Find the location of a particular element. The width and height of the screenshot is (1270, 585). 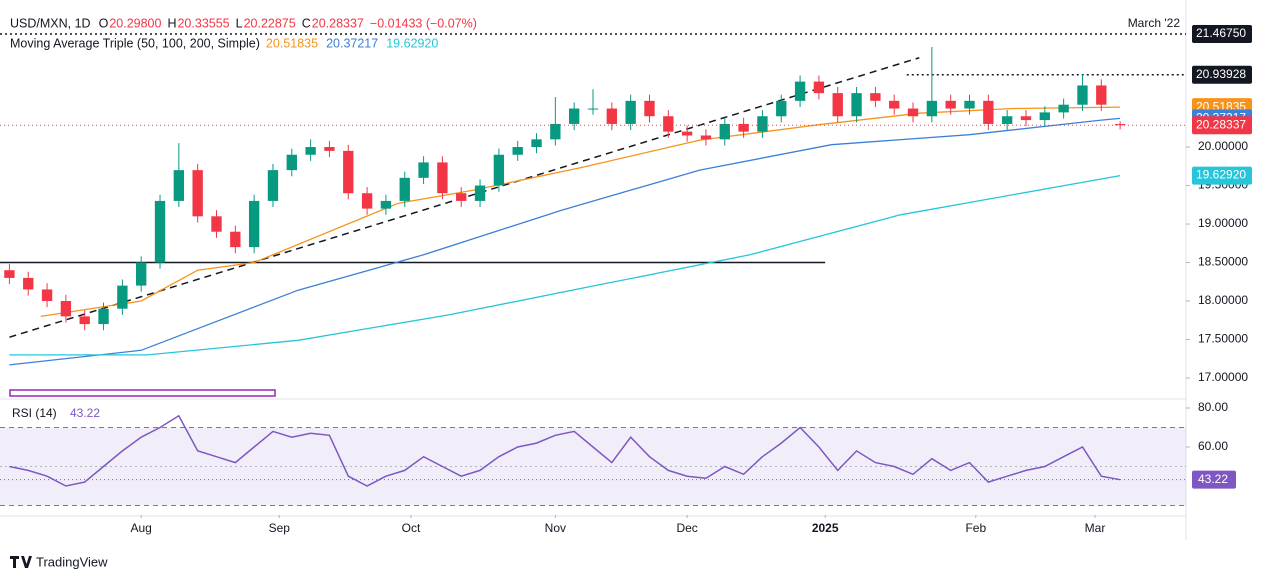

y-tick-label: 19.00000 is located at coordinates (1223, 223).